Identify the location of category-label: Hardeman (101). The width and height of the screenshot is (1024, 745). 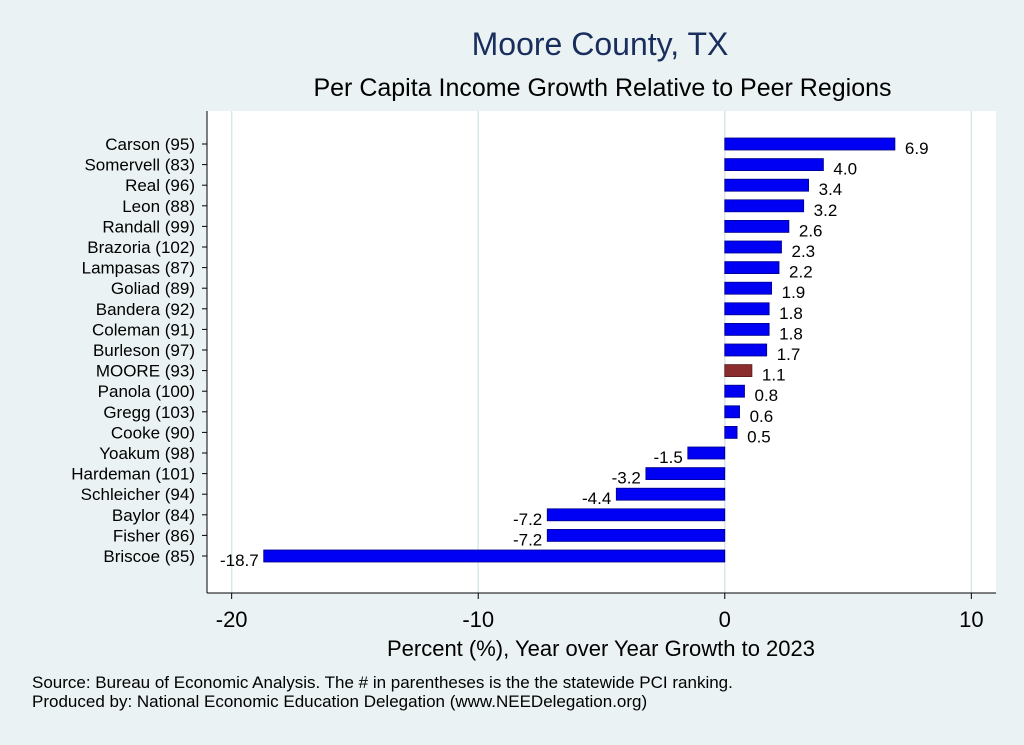
(133, 474).